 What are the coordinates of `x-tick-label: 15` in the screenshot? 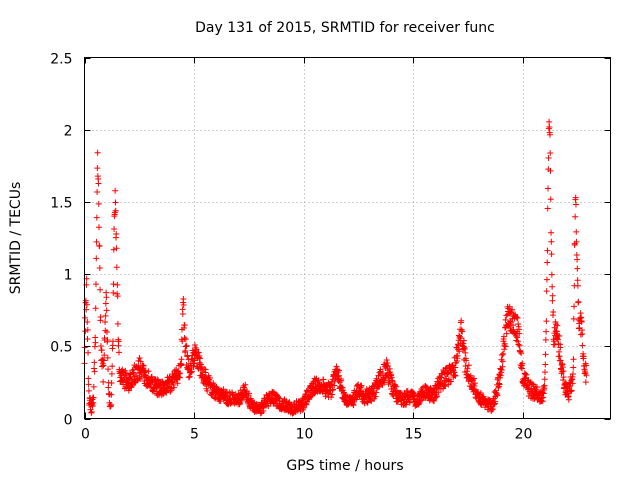 It's located at (414, 435).